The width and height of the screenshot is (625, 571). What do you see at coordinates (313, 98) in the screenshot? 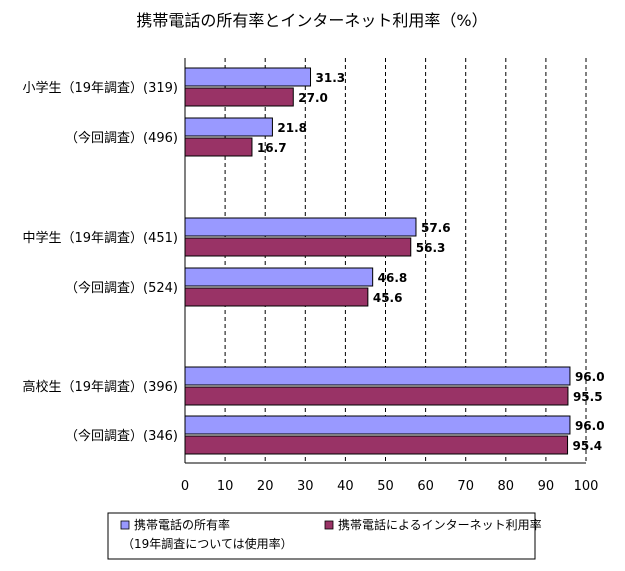
I see `data-label: 27.0` at bounding box center [313, 98].